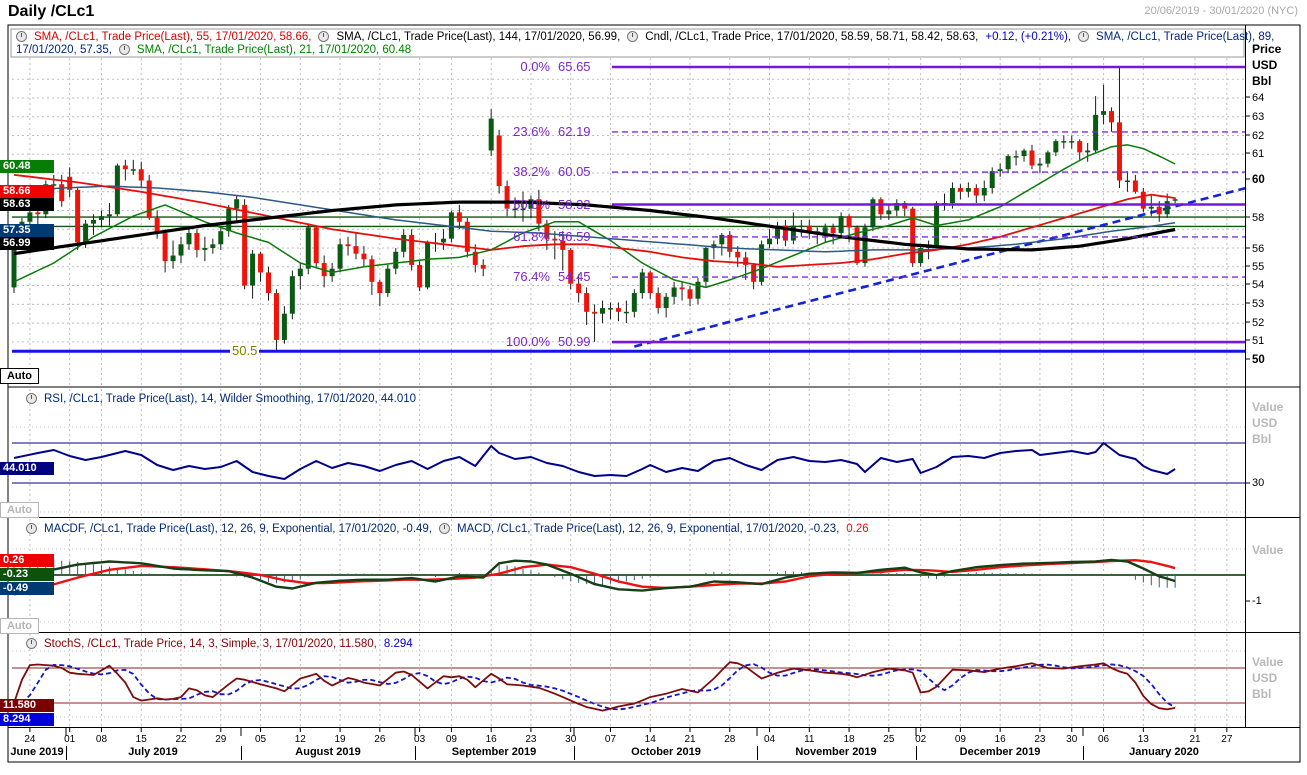 Image resolution: width=1307 pixels, height=775 pixels. Describe the element at coordinates (19, 510) in the screenshot. I see `rsi-auto-button: Auto` at that location.